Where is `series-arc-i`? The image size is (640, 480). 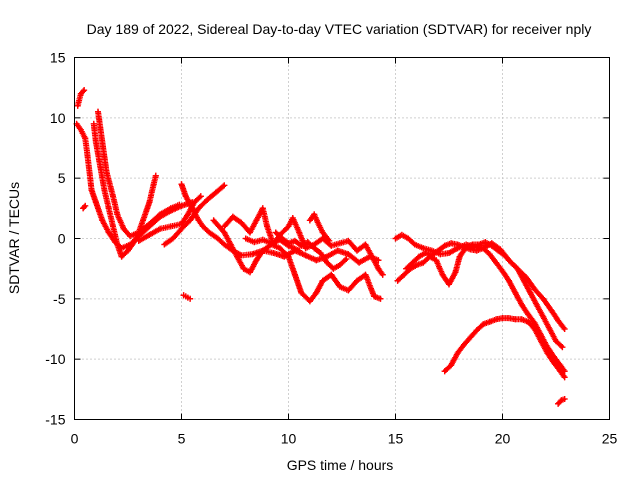
series-arc-i is located at coordinates (280, 223).